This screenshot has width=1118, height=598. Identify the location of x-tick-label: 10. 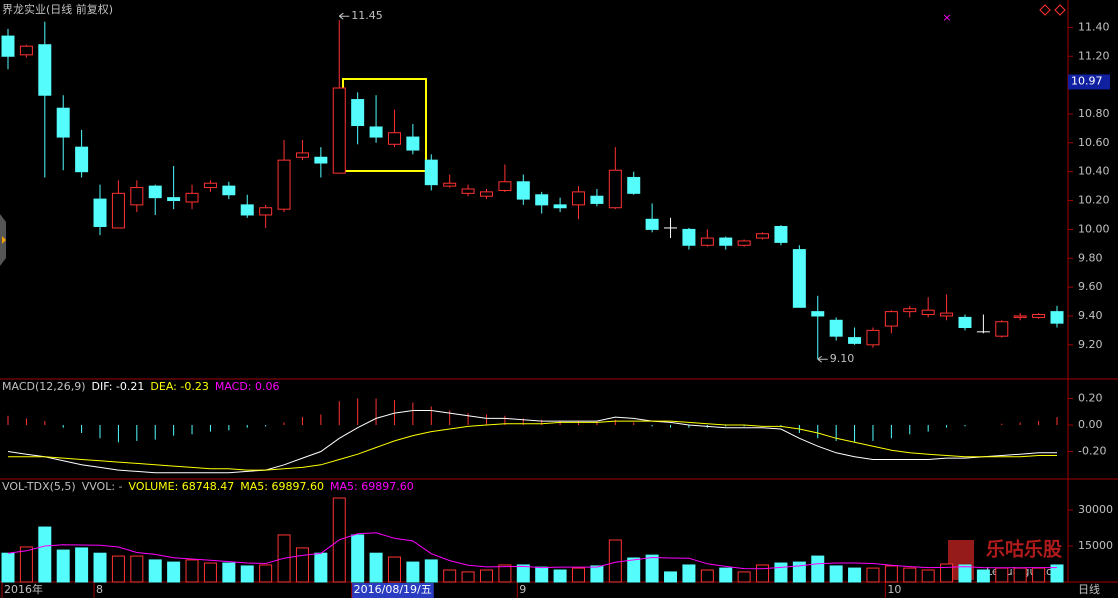
(894, 589).